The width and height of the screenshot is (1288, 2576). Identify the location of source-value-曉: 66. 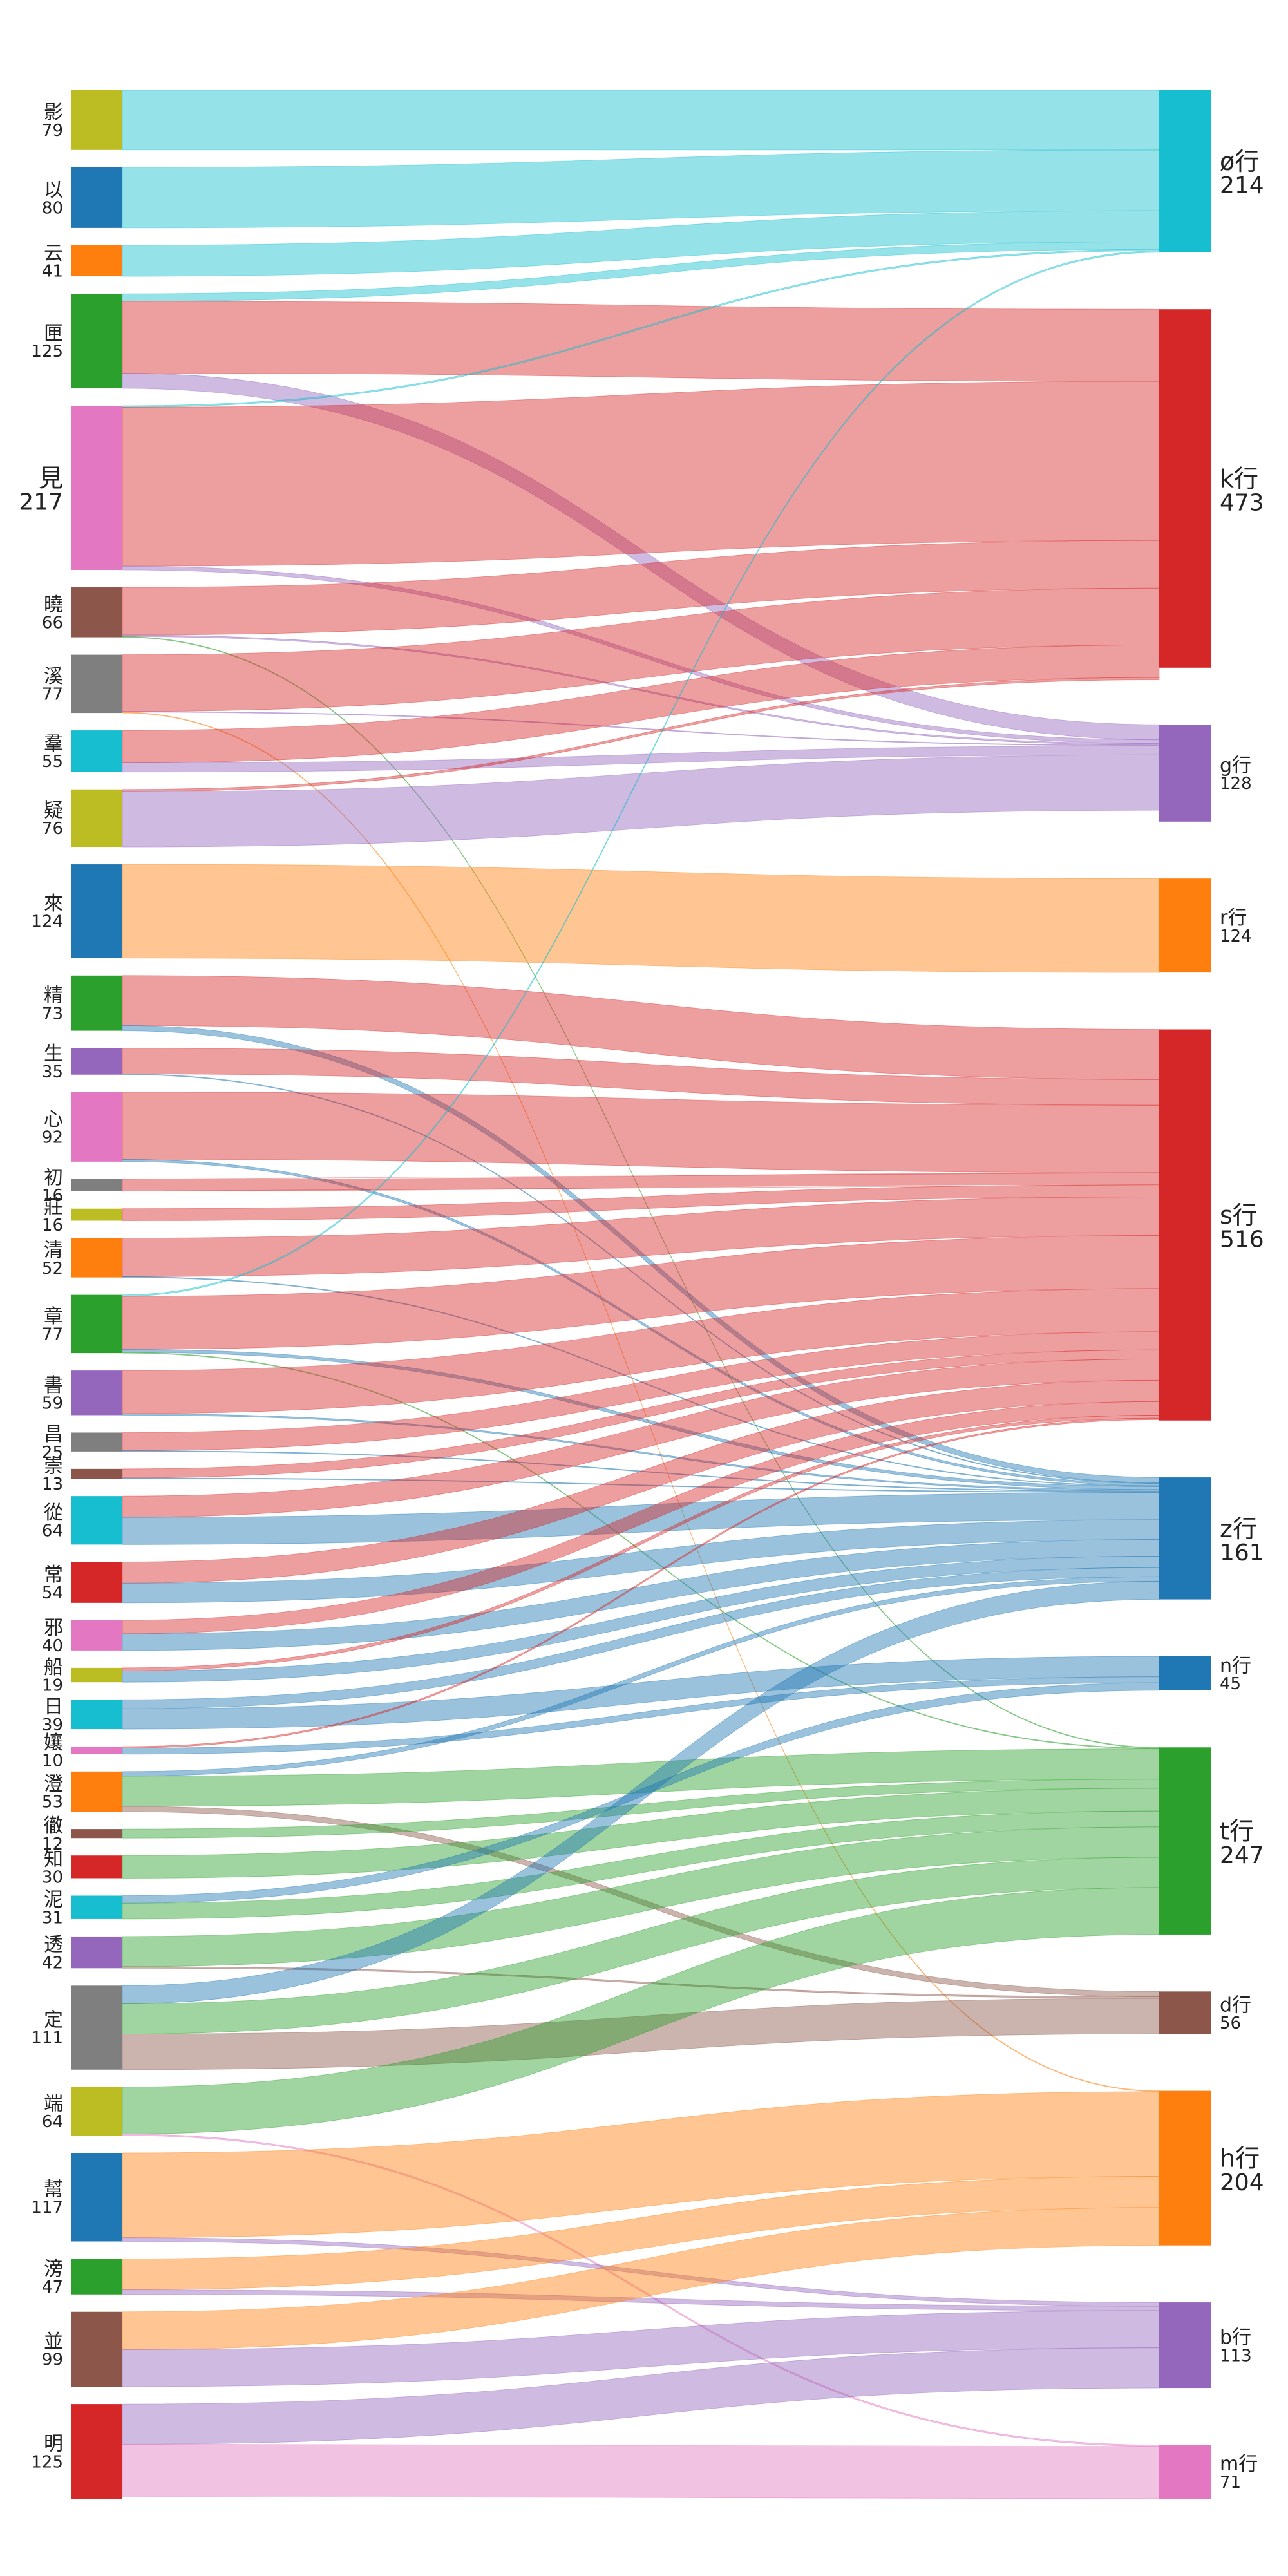
(52, 622).